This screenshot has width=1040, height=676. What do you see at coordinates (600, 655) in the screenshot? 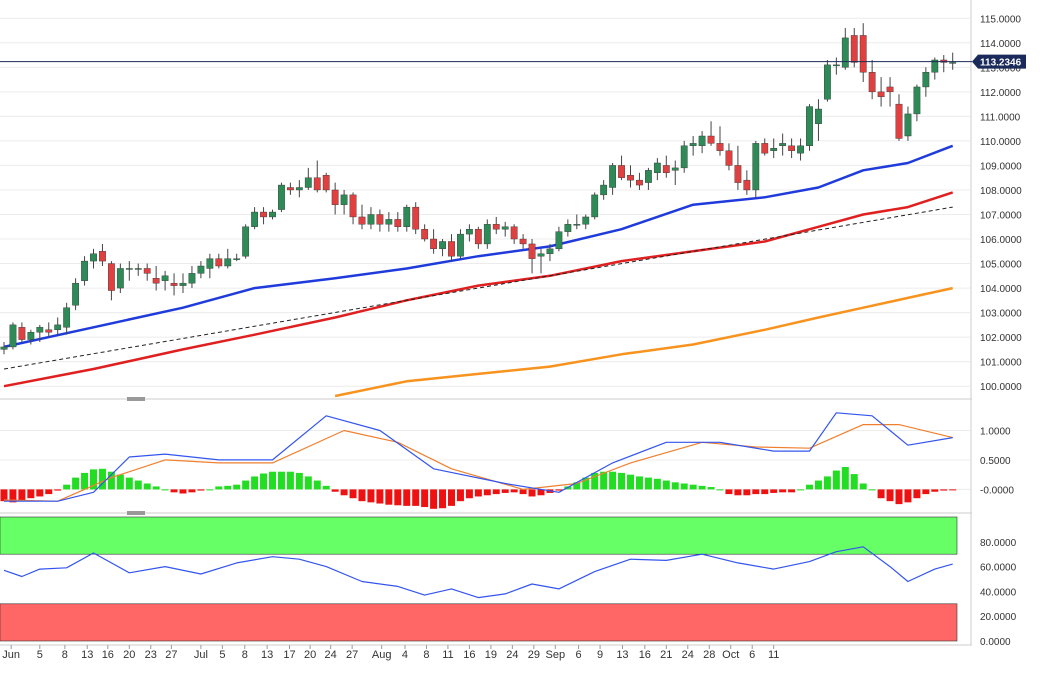
I see `time-tick-label: 9` at bounding box center [600, 655].